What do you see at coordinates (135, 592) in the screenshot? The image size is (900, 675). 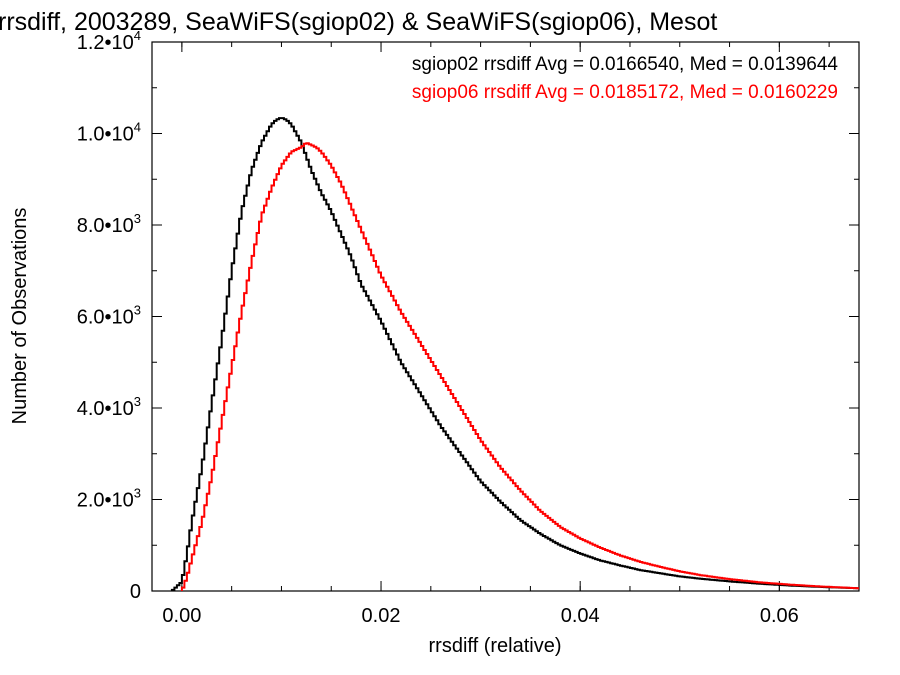 I see `y-tick-label-0: 0` at bounding box center [135, 592].